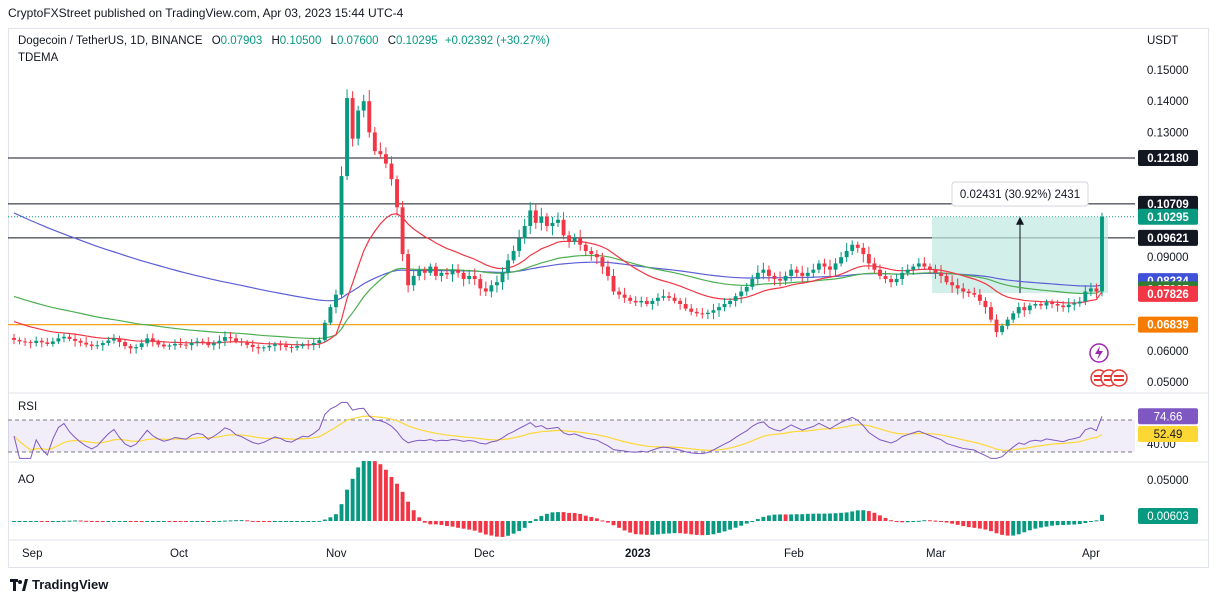  What do you see at coordinates (1099, 376) in the screenshot?
I see `flag-stripe` at bounding box center [1099, 376].